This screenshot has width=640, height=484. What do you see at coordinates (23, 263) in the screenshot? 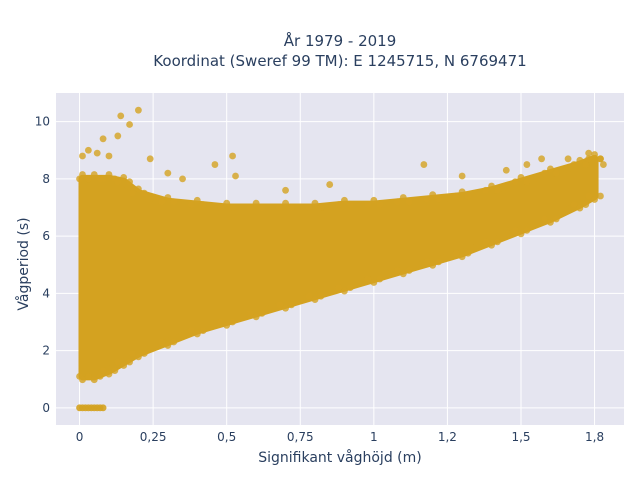
I see `y-axis-title: Vågperiod (s)` at bounding box center [23, 263].